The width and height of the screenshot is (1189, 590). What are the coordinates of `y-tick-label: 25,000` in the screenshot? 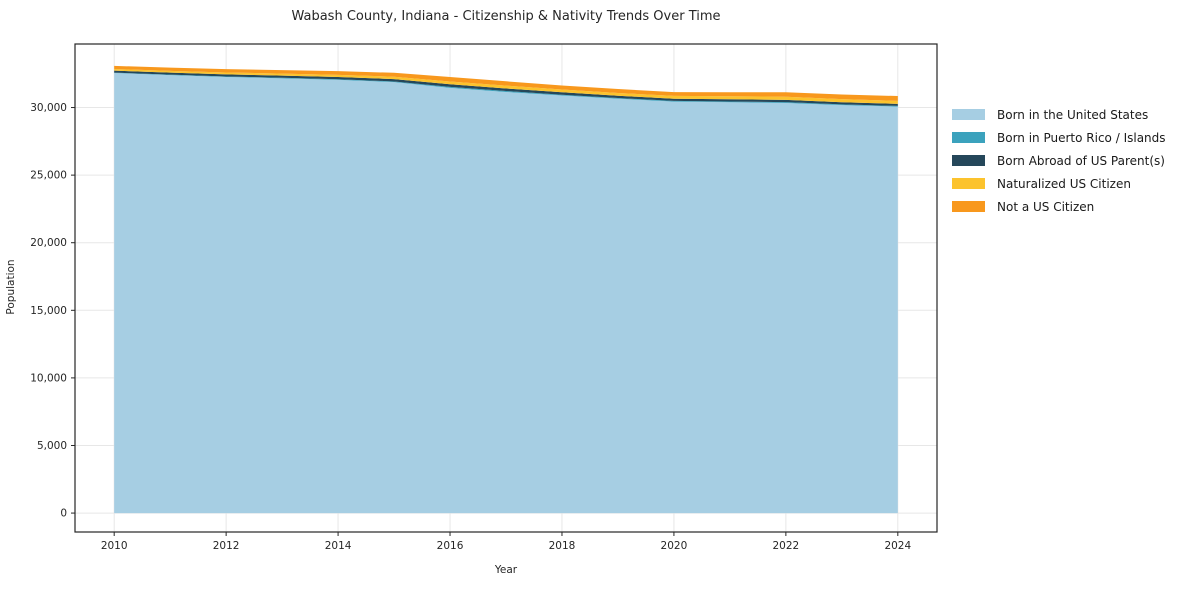 It's located at (48, 176).